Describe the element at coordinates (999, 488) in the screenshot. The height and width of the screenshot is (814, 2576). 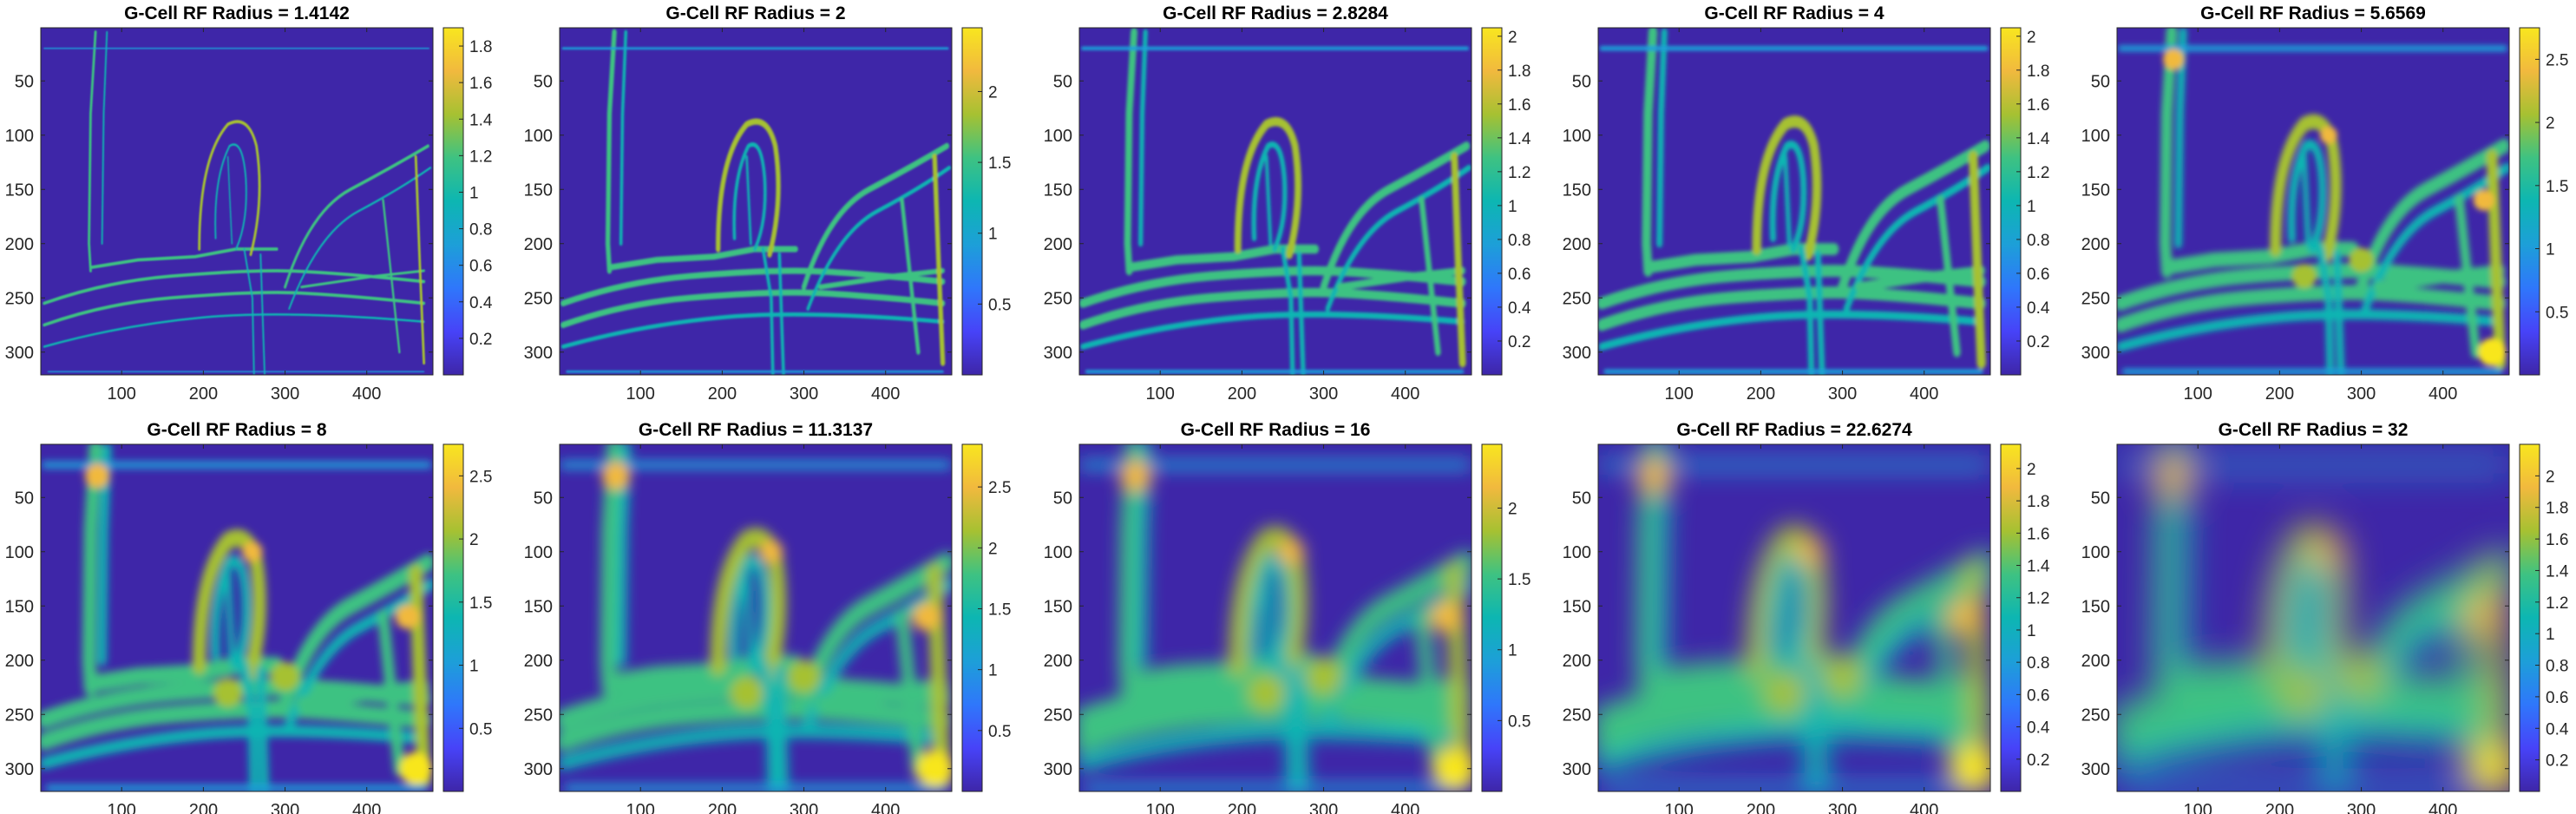
I see `colorbar-tick-label: 2.5` at that location.